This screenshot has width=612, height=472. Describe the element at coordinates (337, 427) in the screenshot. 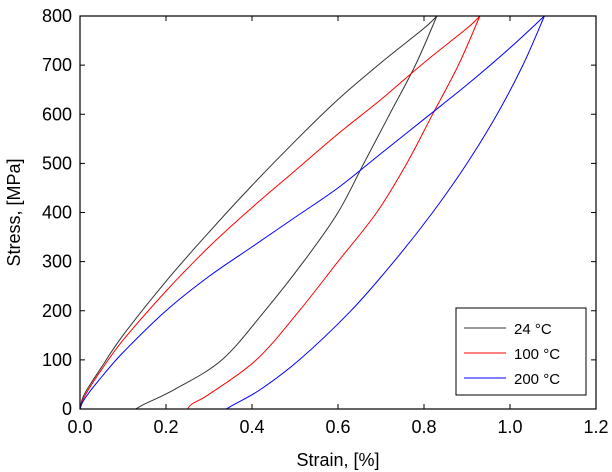

I see `x-tick-label: 0.6` at that location.